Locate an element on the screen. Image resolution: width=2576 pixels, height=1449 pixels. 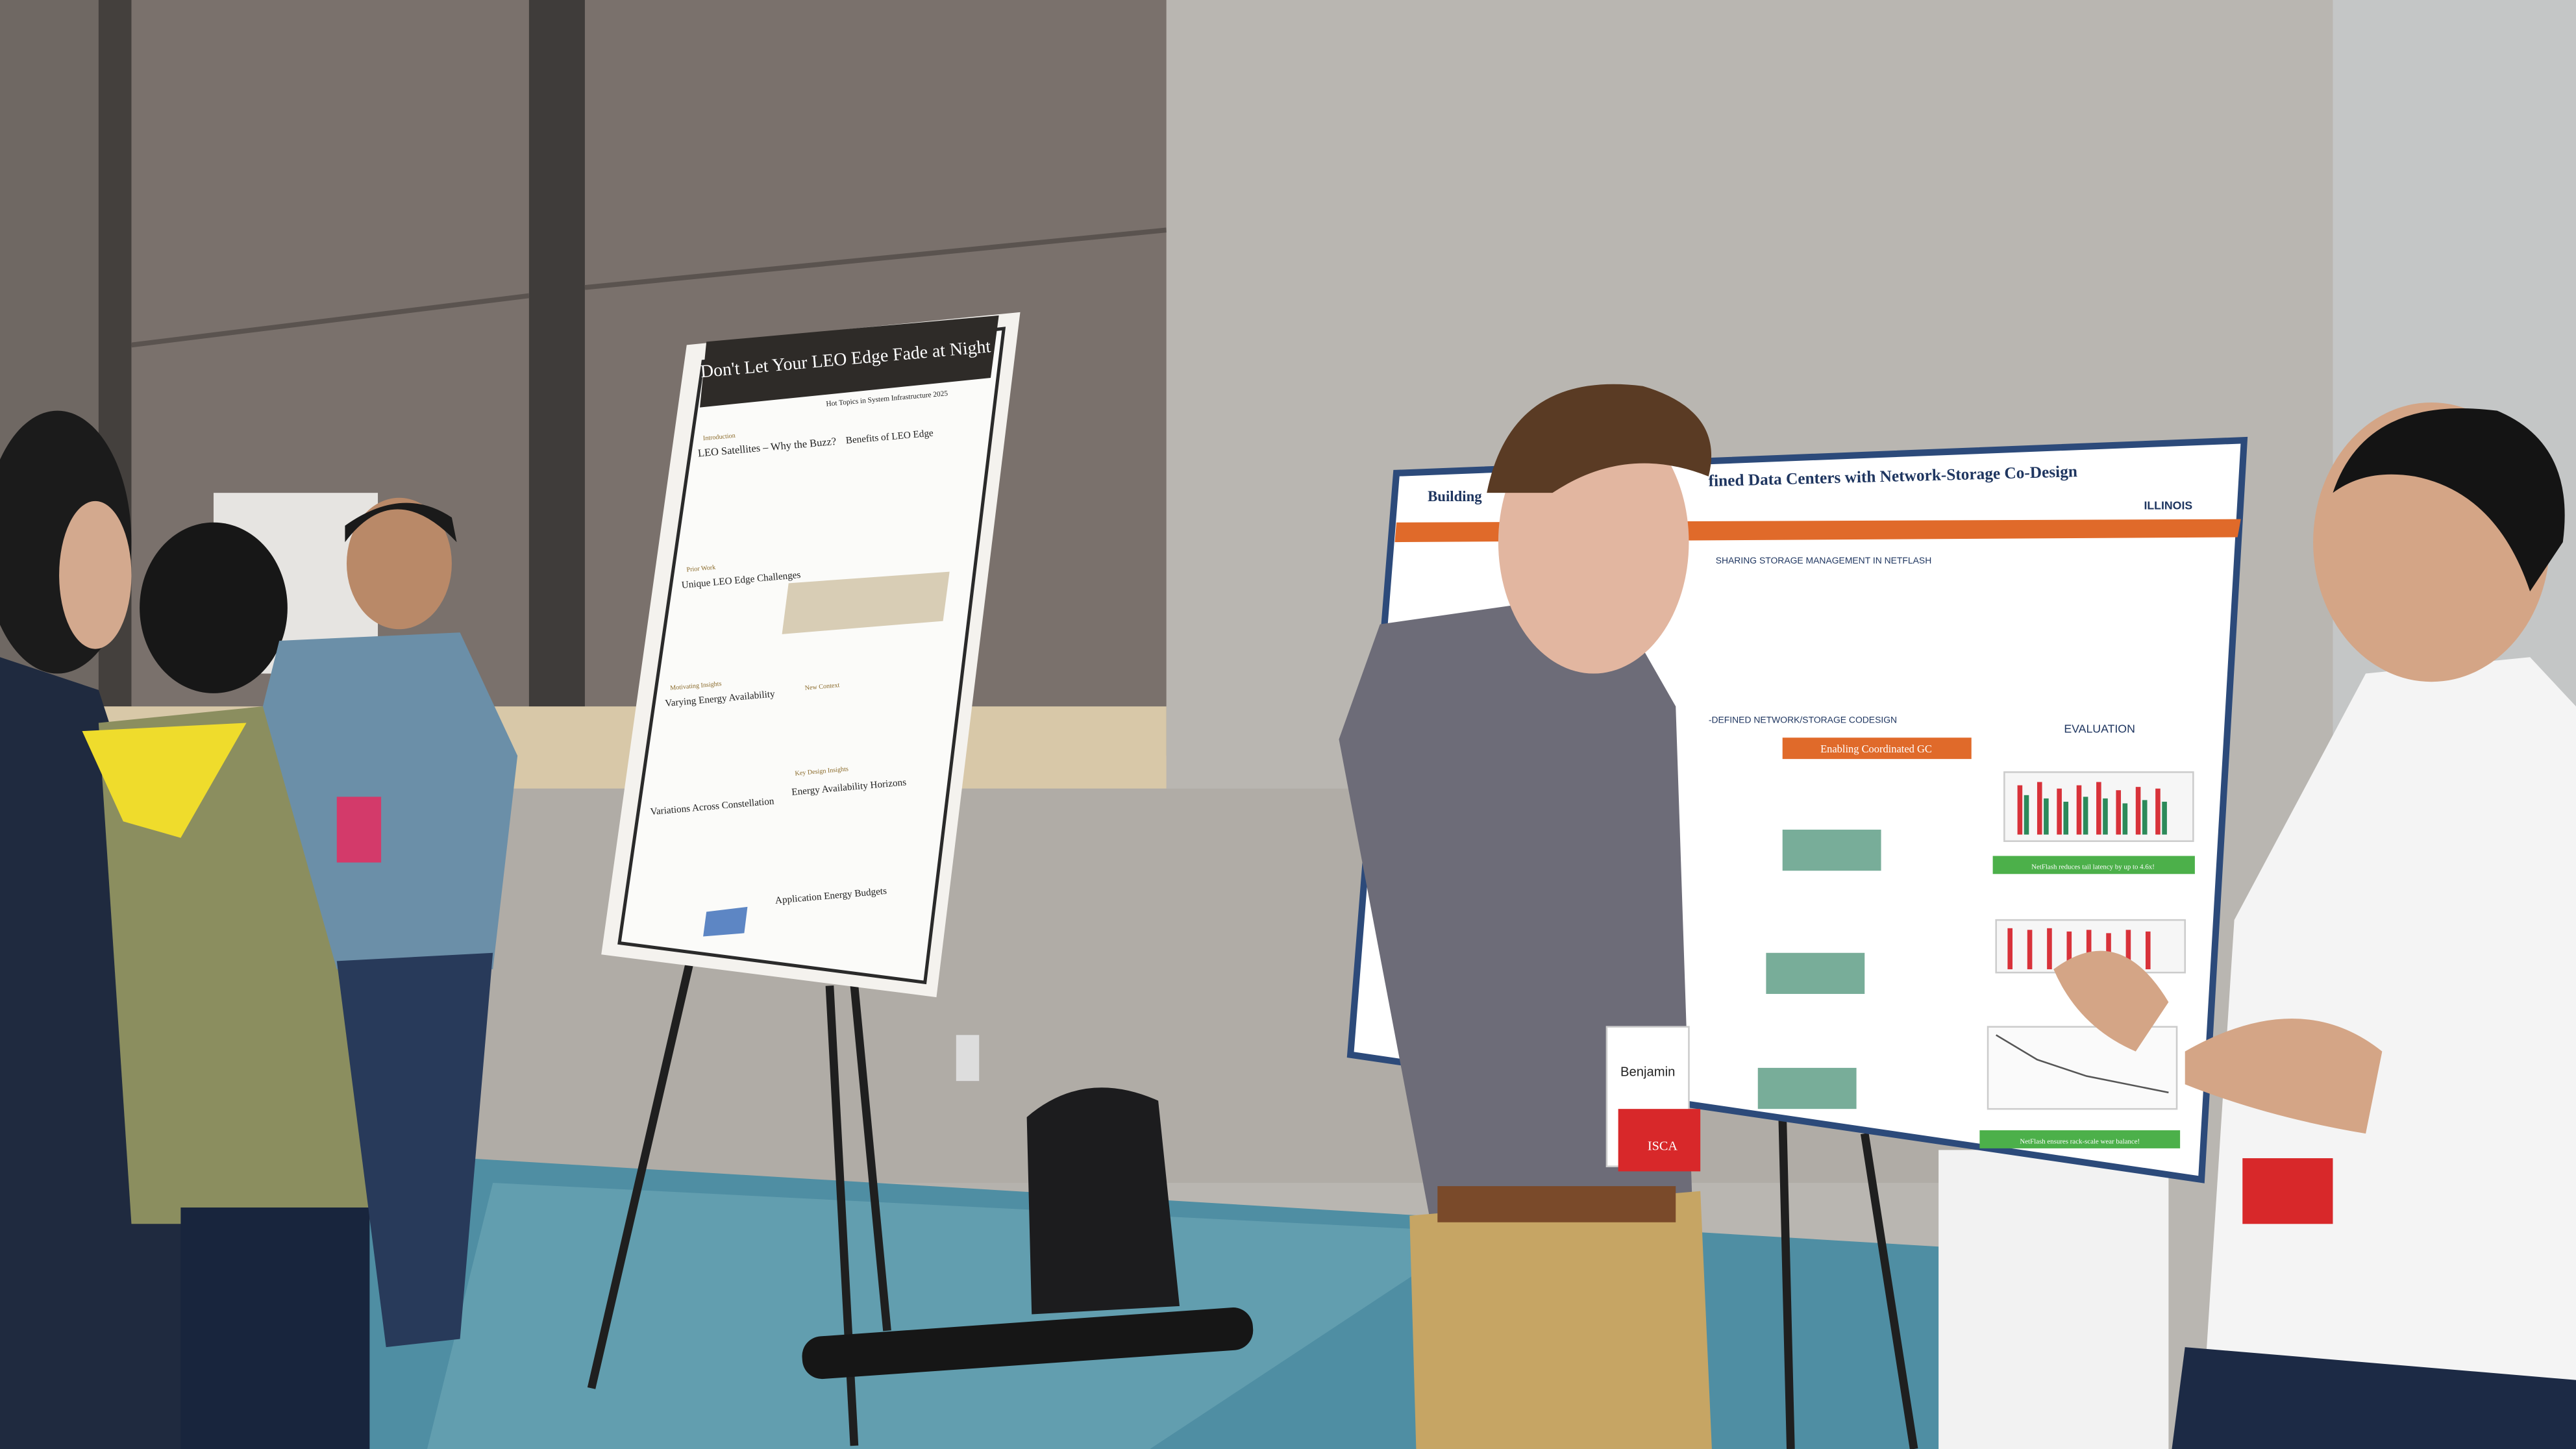
logo: ILLINOIS is located at coordinates (2168, 505).